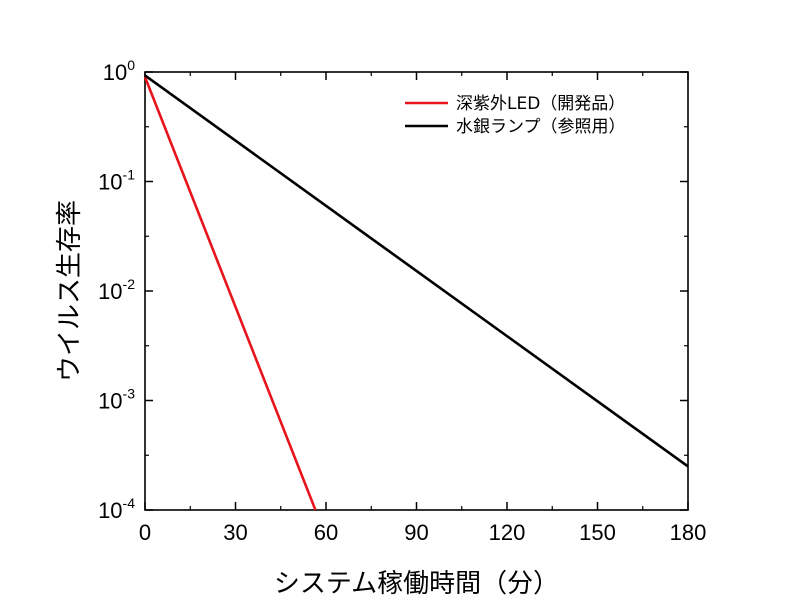 This screenshot has width=800, height=612. I want to click on y-axis-title: ウイルス生存率, so click(70, 291).